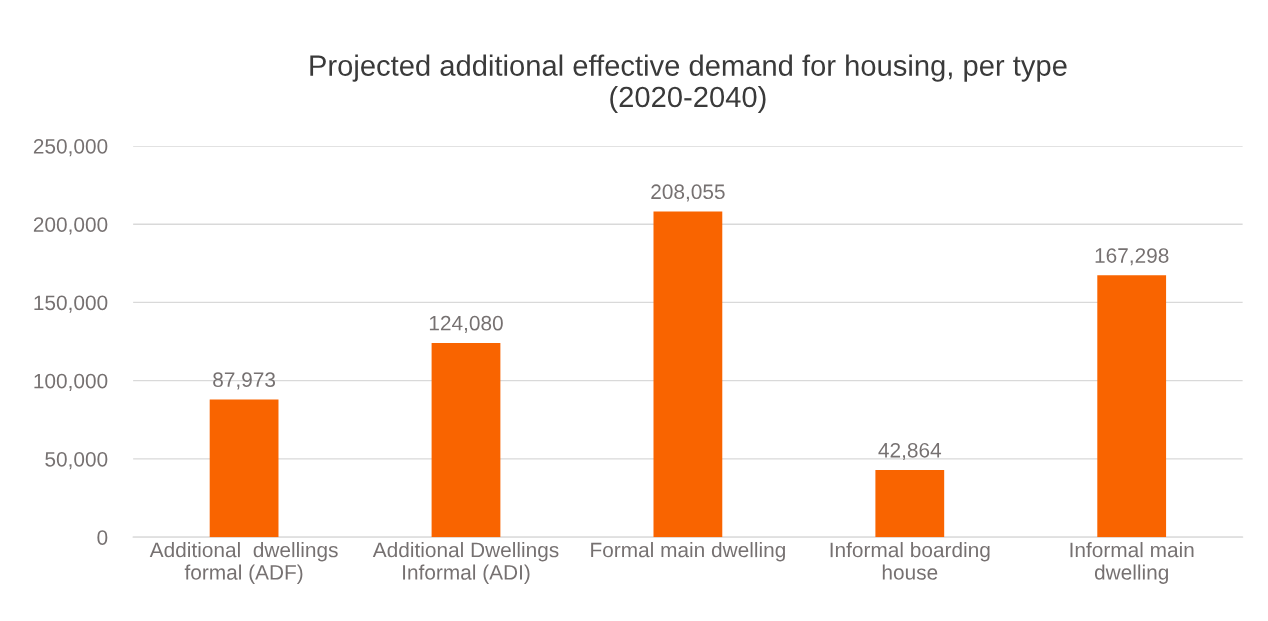 The width and height of the screenshot is (1268, 621). I want to click on data-label: 87,973, so click(244, 381).